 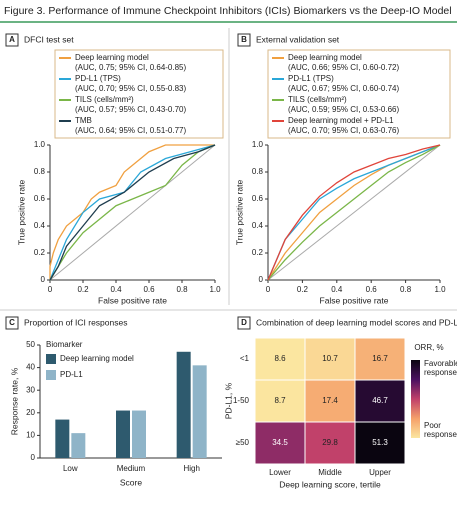 I want to click on legend-auc: (AUC, 0.57; 95% CI, 0.43-0.70), so click(x=131, y=109).